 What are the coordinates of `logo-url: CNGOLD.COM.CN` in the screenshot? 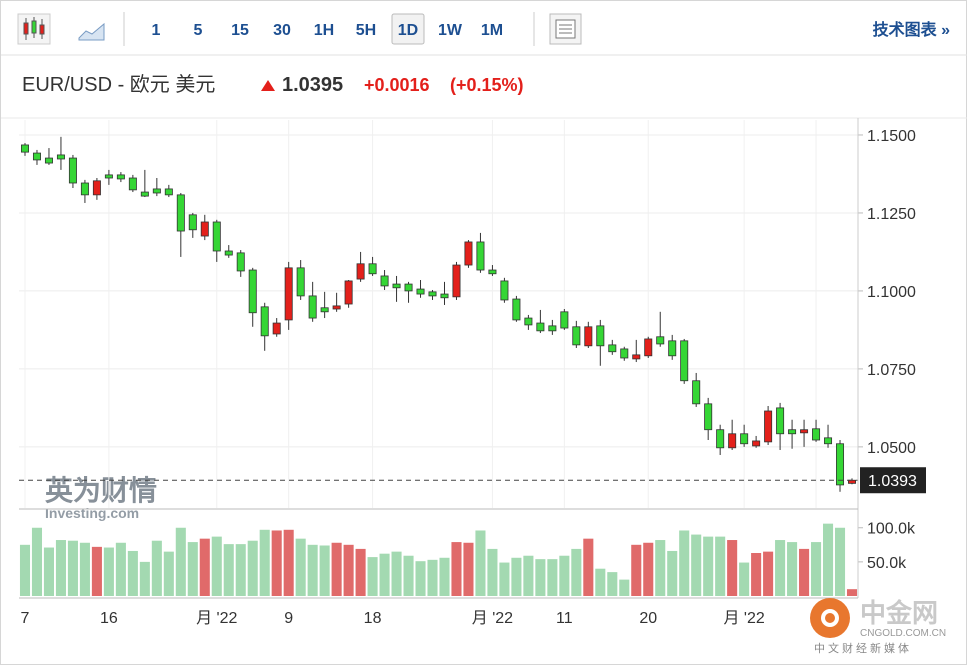 It's located at (903, 633).